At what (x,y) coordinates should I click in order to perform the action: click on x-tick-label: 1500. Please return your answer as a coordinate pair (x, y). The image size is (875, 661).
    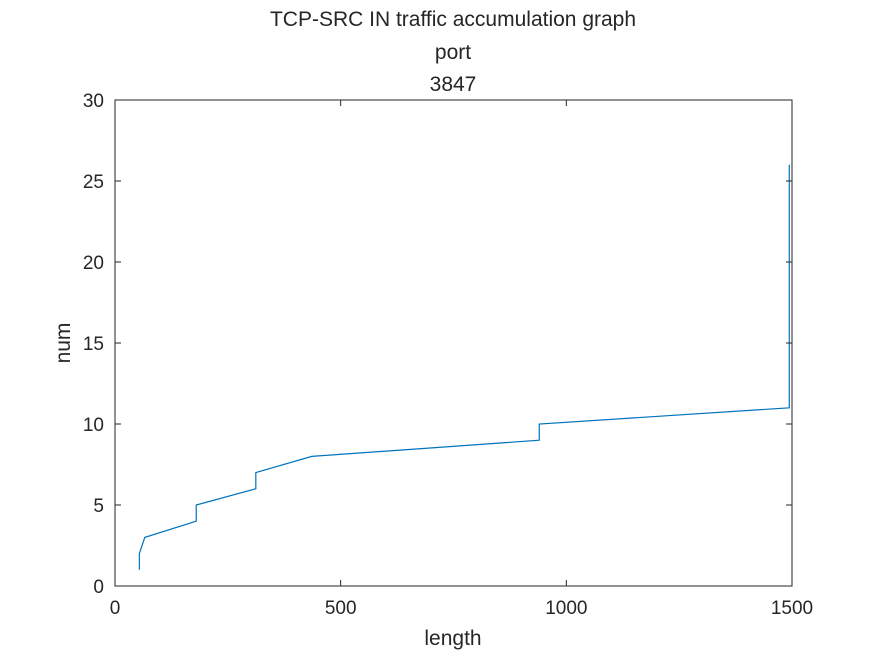
    Looking at the image, I should click on (792, 608).